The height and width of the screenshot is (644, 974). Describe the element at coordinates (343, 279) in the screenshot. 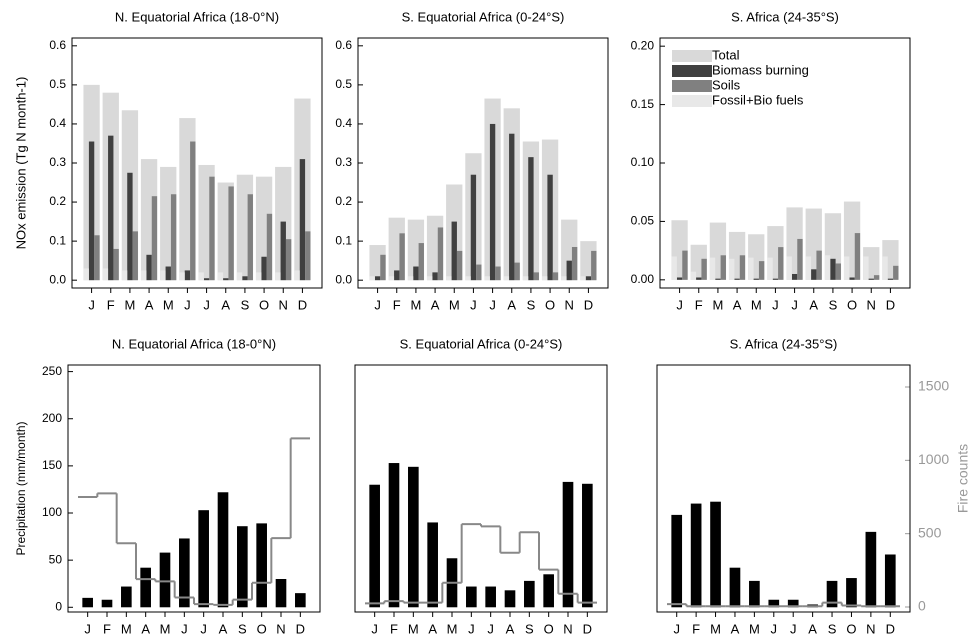

I see `y-tick-label: 0.0` at that location.